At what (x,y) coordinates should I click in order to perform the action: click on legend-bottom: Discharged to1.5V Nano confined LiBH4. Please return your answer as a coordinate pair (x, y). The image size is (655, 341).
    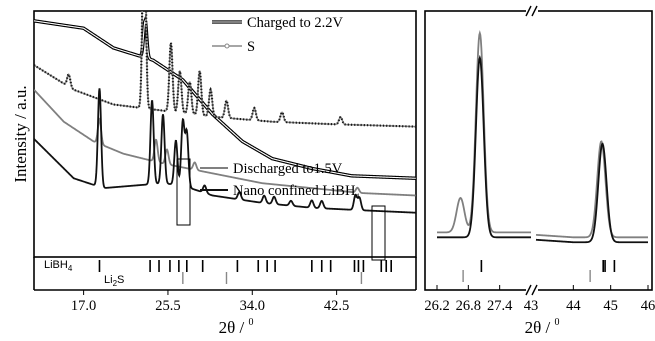
    Looking at the image, I should click on (279, 181).